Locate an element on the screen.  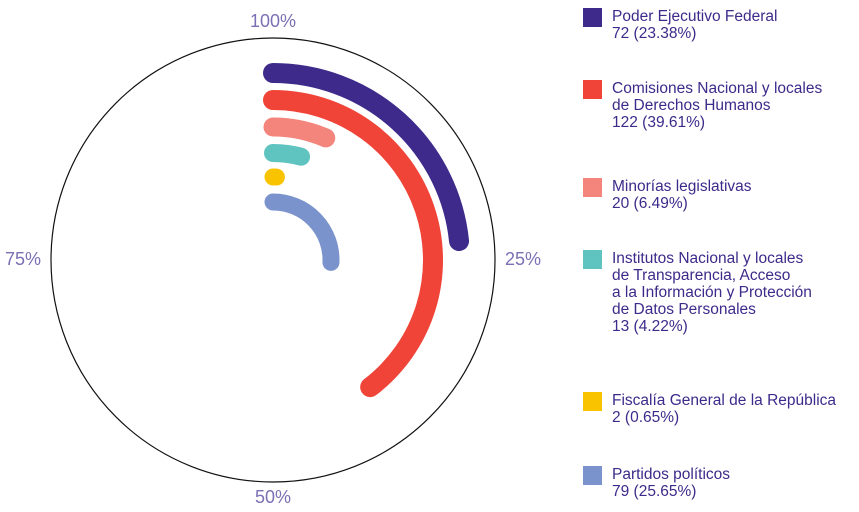
legend-item: Partidos políticos 79 (25.65%) is located at coordinates (721, 483).